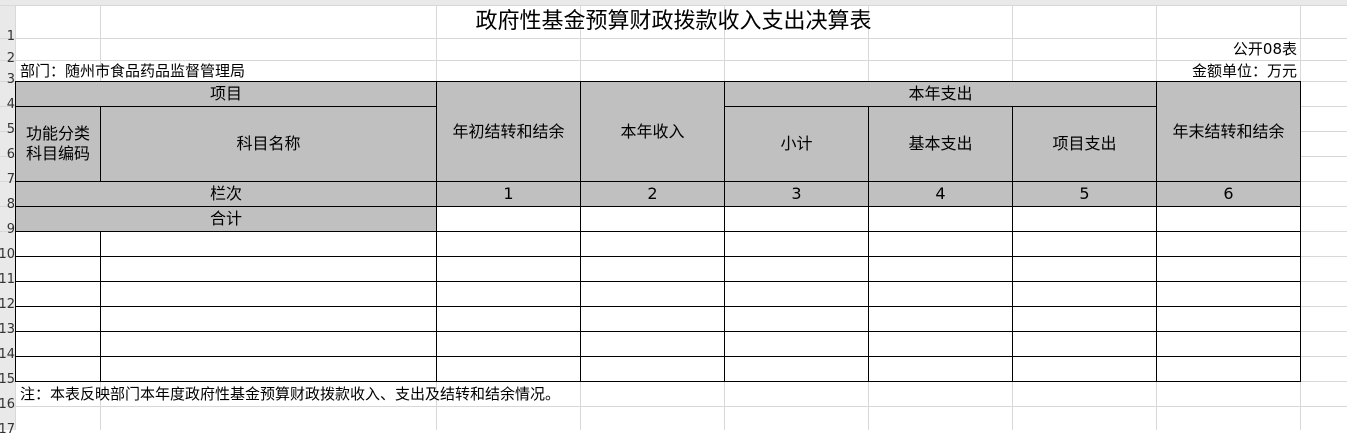  What do you see at coordinates (796, 144) in the screenshot?
I see `header-cell: 小计` at bounding box center [796, 144].